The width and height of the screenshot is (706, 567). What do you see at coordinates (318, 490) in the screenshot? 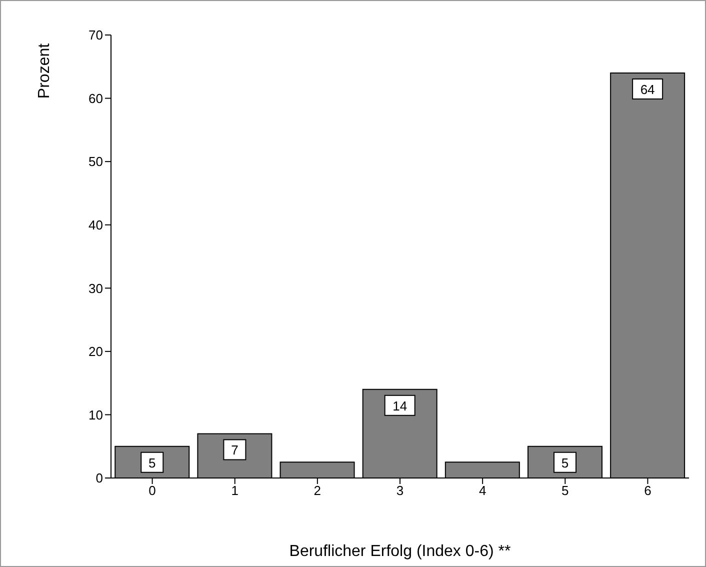
I see `x-tick-label: 2` at bounding box center [318, 490].